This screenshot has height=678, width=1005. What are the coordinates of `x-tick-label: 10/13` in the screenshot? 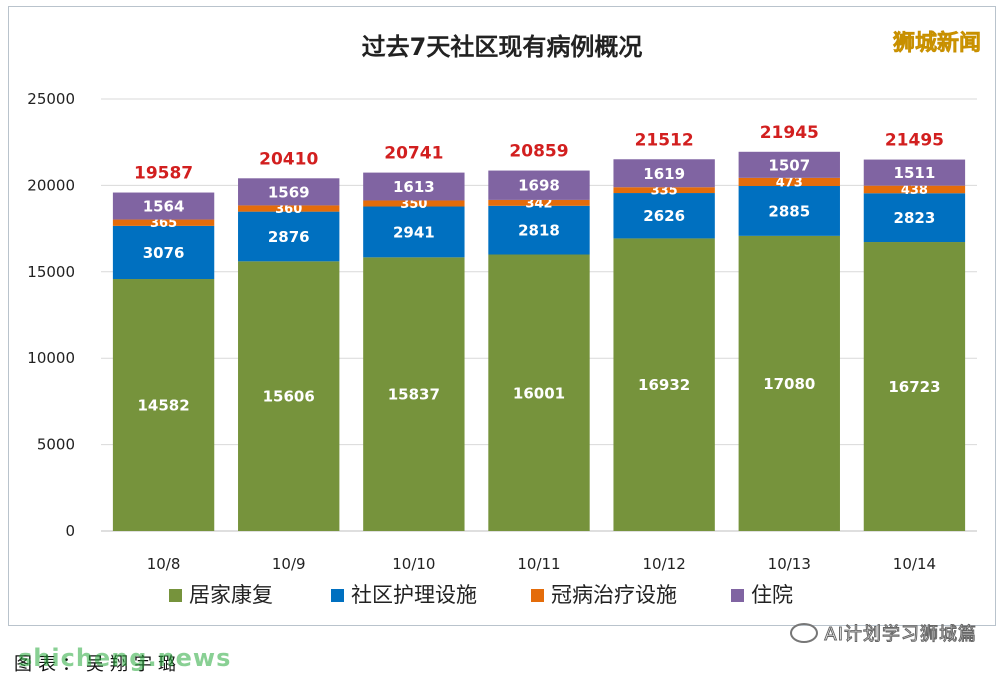 It's located at (789, 564).